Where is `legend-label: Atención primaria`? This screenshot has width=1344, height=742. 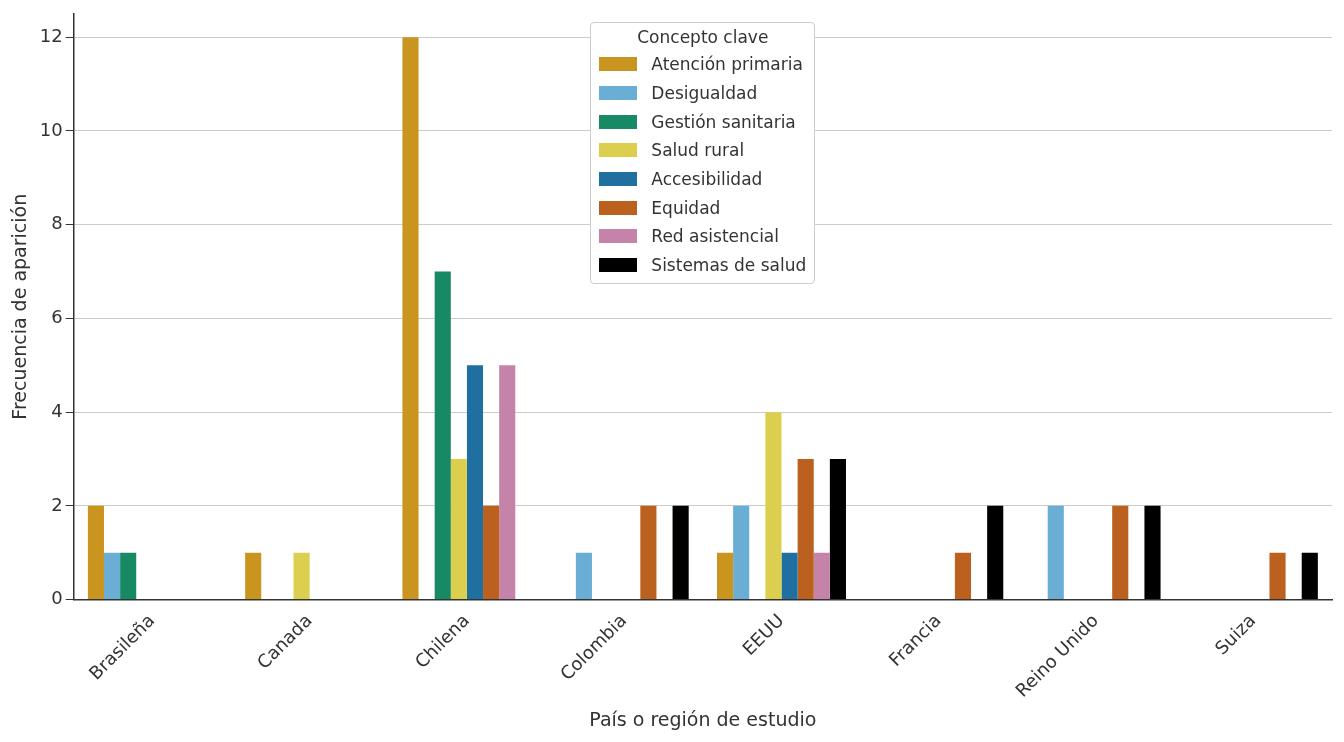 legend-label: Atención primaria is located at coordinates (727, 64).